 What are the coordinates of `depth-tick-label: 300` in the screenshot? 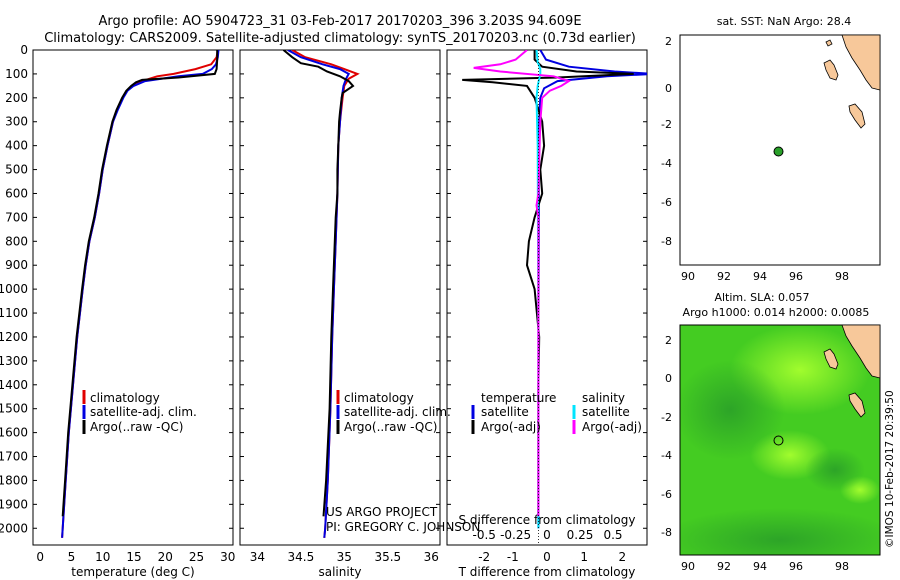 It's located at (16, 122).